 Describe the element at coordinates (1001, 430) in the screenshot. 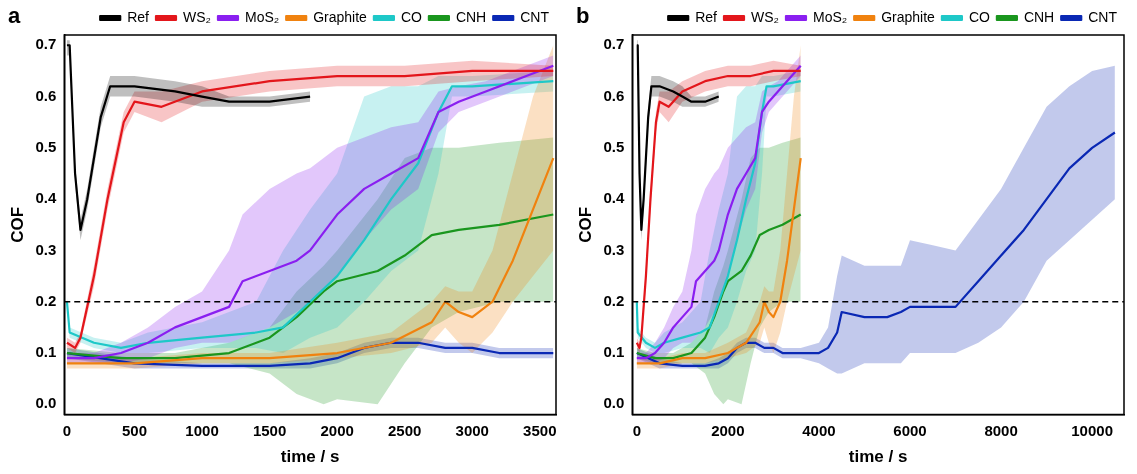

I see `x-tick-label: 8000` at that location.